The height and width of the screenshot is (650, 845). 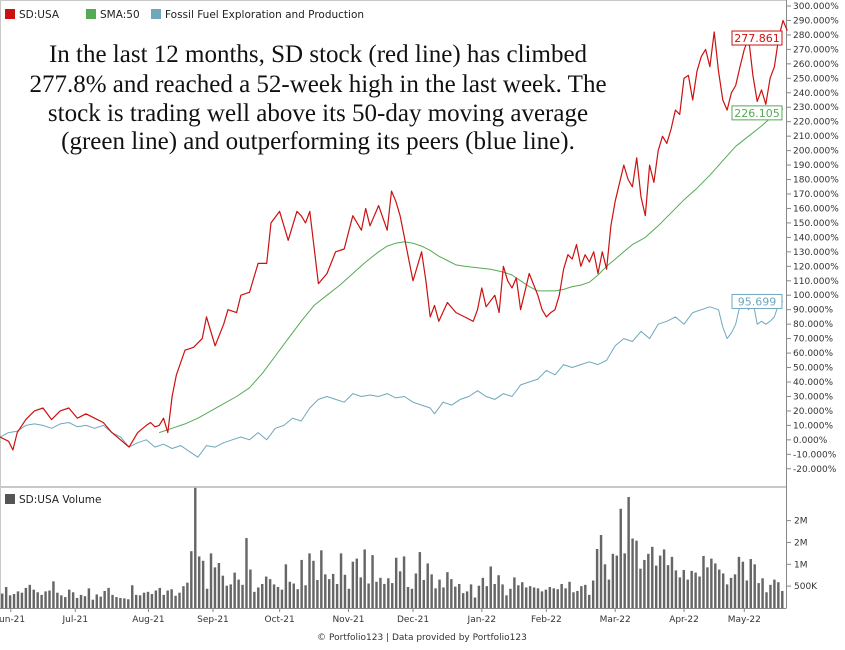 What do you see at coordinates (757, 301) in the screenshot?
I see `peers-end-label: 95.699` at bounding box center [757, 301].